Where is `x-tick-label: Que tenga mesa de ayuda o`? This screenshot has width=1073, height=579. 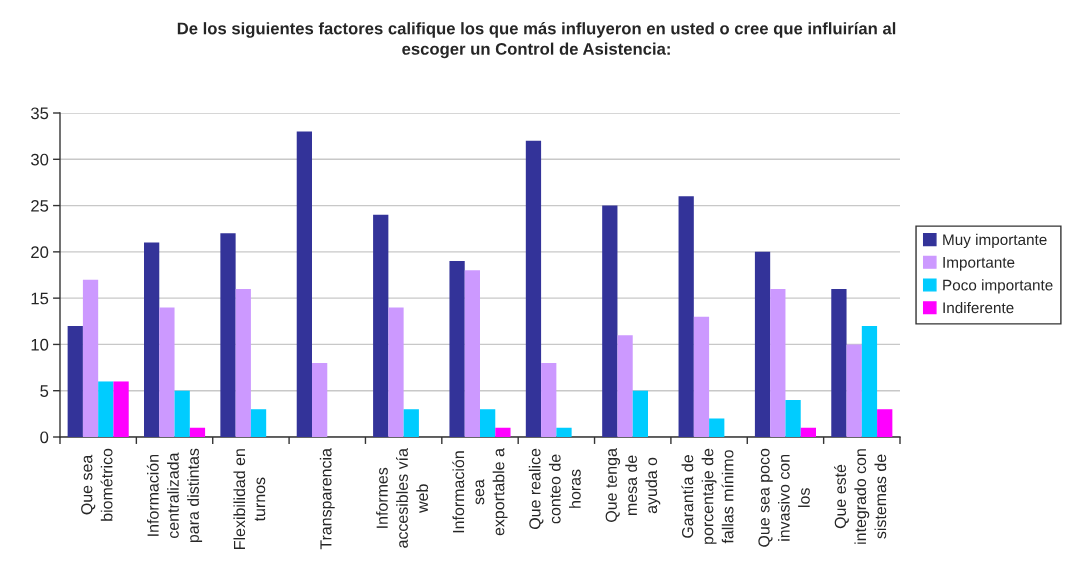 x-tick-label: Que tenga mesa de ayuda o is located at coordinates (633, 485).